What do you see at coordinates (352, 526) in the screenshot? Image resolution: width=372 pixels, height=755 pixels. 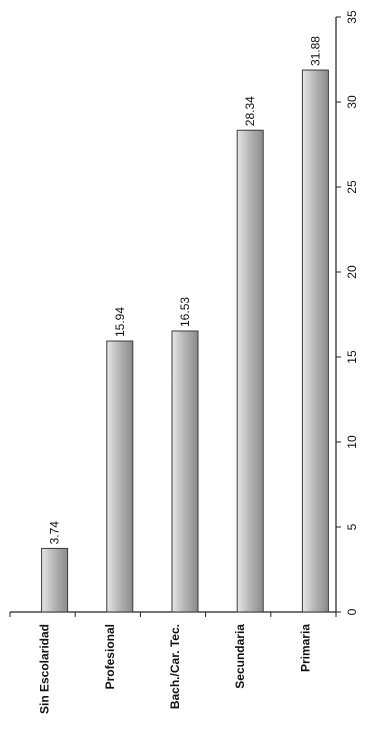 I see `value-tick-label-5: 5` at bounding box center [352, 526].